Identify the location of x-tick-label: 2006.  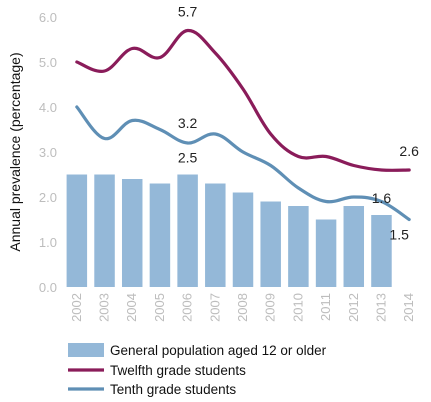
(187, 307).